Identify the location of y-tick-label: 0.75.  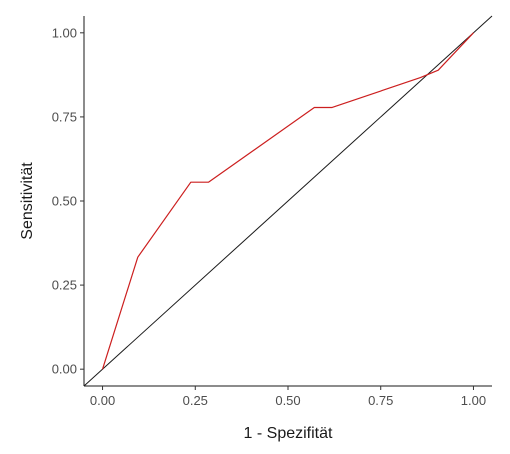
(64, 116).